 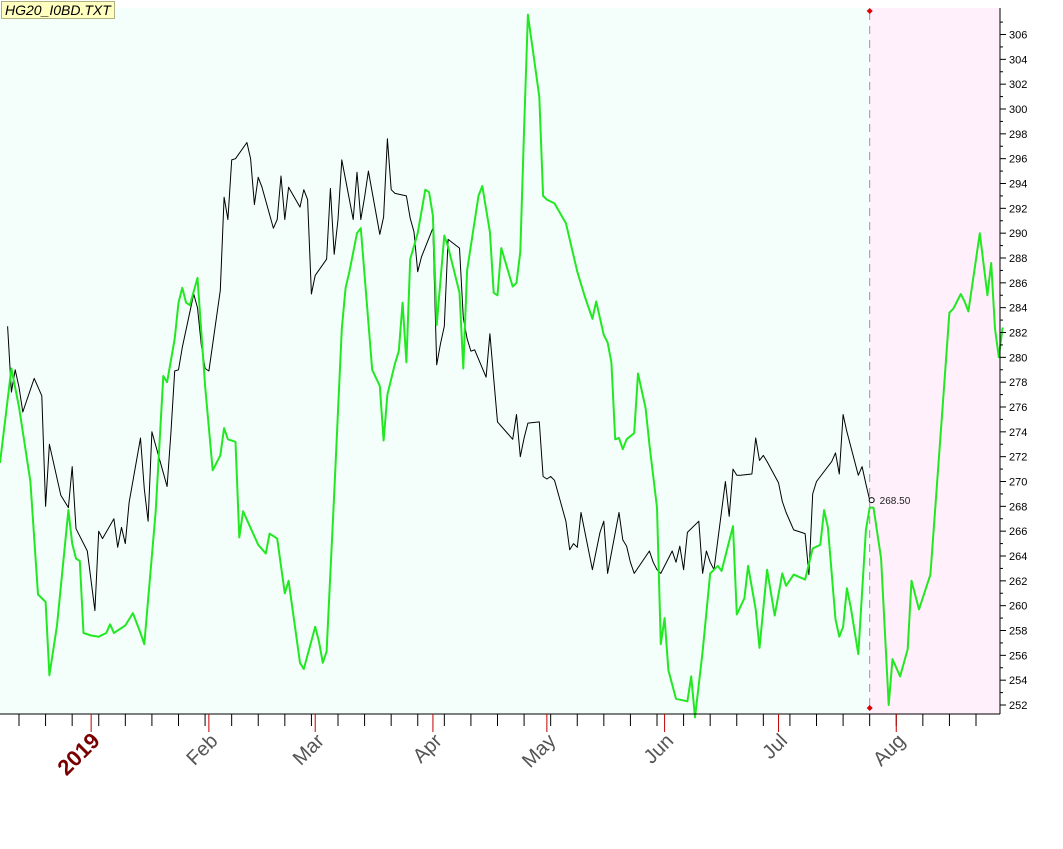 I want to click on y-tick-label: 300, so click(x=1018, y=110).